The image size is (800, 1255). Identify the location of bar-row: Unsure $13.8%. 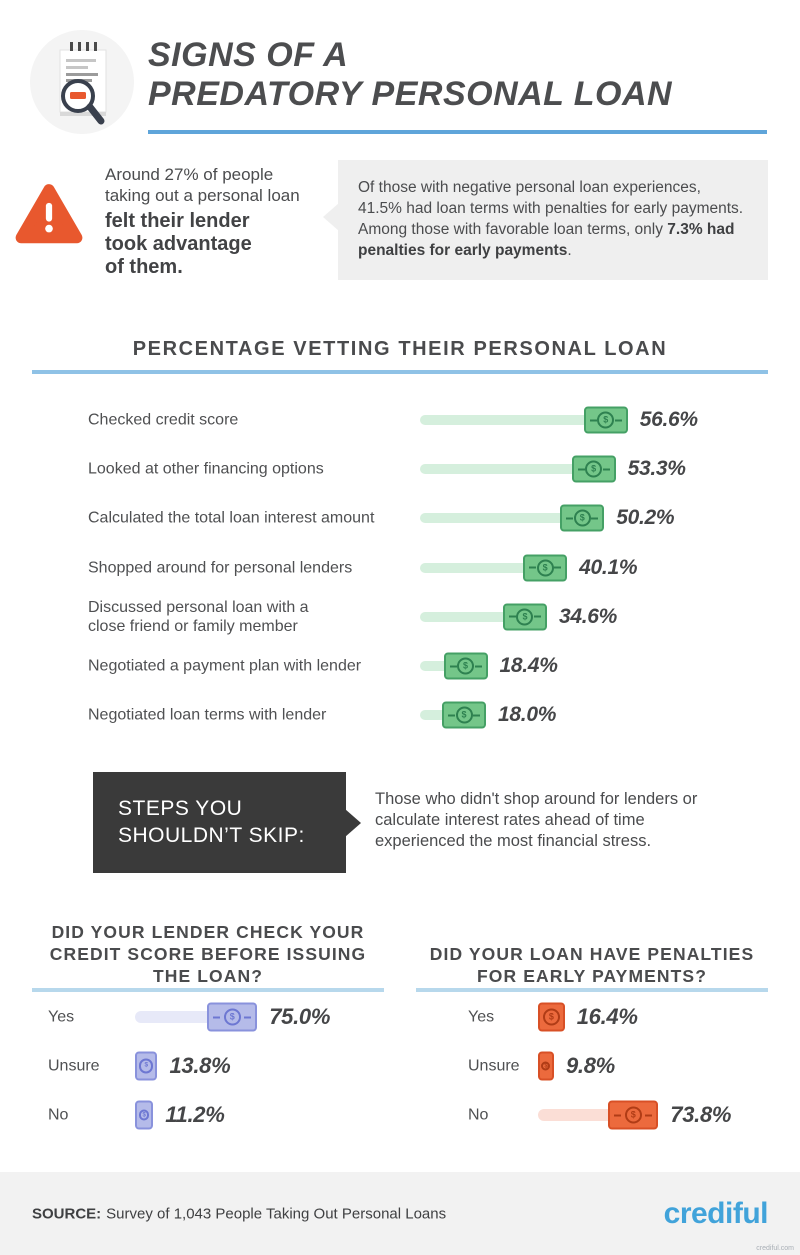
(400, 1066).